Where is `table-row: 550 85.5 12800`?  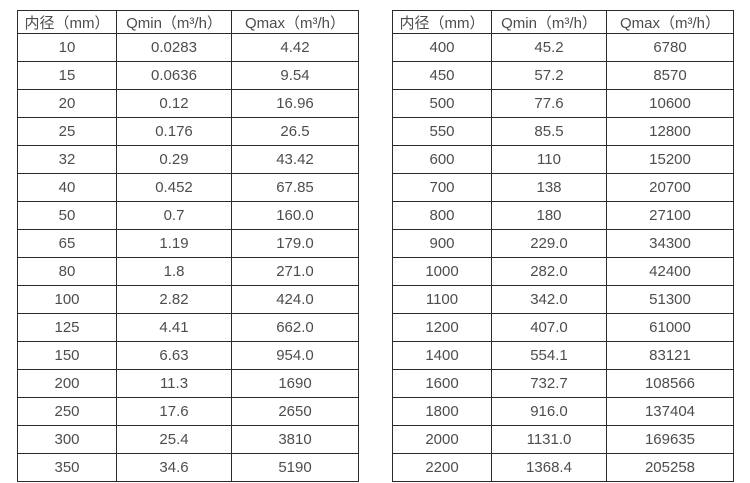
table-row: 550 85.5 12800 is located at coordinates (563, 131).